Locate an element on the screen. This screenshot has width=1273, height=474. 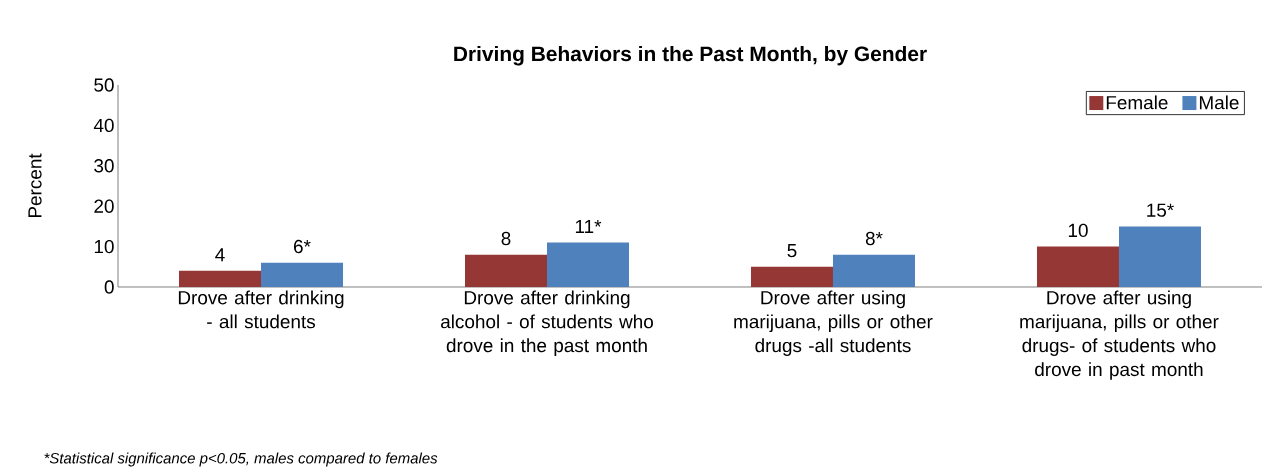
y-tick-label: 30 is located at coordinates (104, 166).